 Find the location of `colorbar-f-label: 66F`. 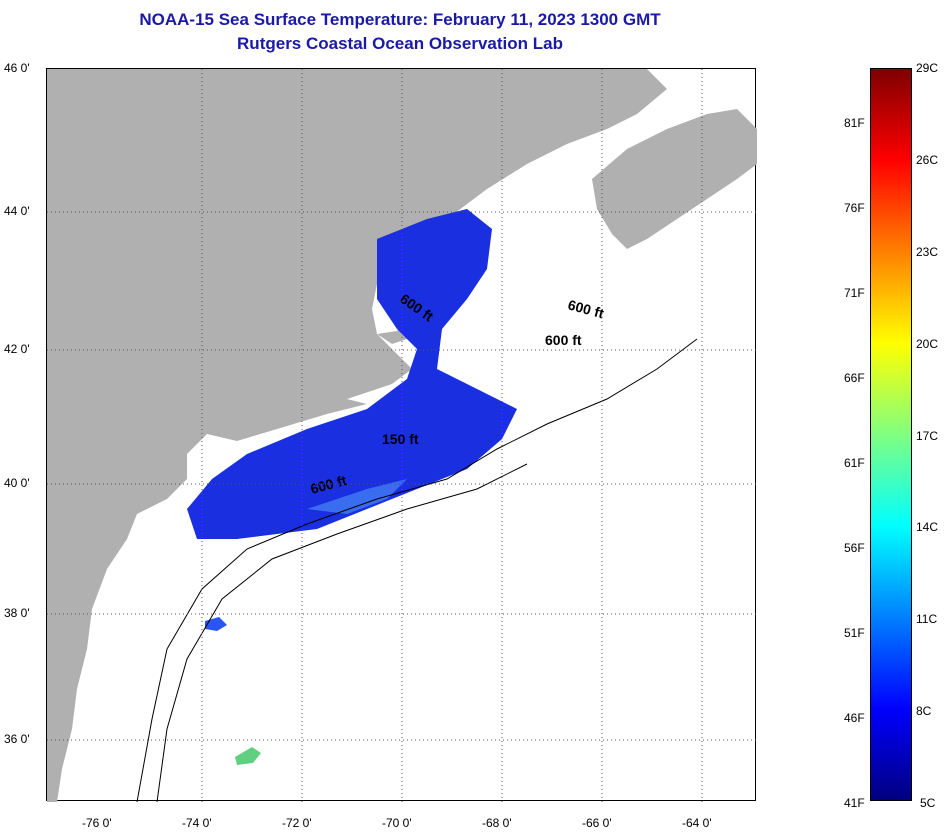

colorbar-f-label: 66F is located at coordinates (854, 378).